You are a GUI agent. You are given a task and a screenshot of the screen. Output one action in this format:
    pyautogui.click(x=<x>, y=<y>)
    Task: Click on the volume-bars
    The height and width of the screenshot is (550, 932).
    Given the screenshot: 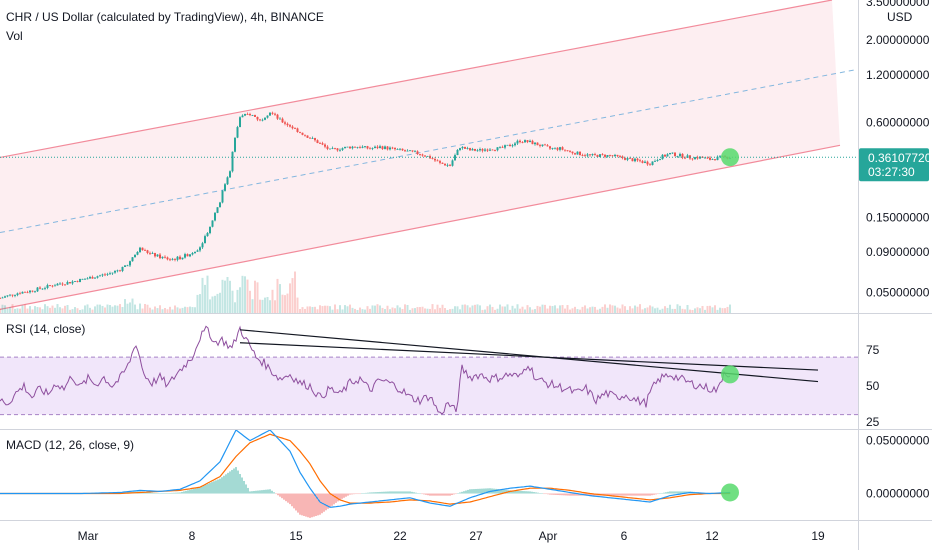 What is the action you would take?
    pyautogui.click(x=365, y=292)
    